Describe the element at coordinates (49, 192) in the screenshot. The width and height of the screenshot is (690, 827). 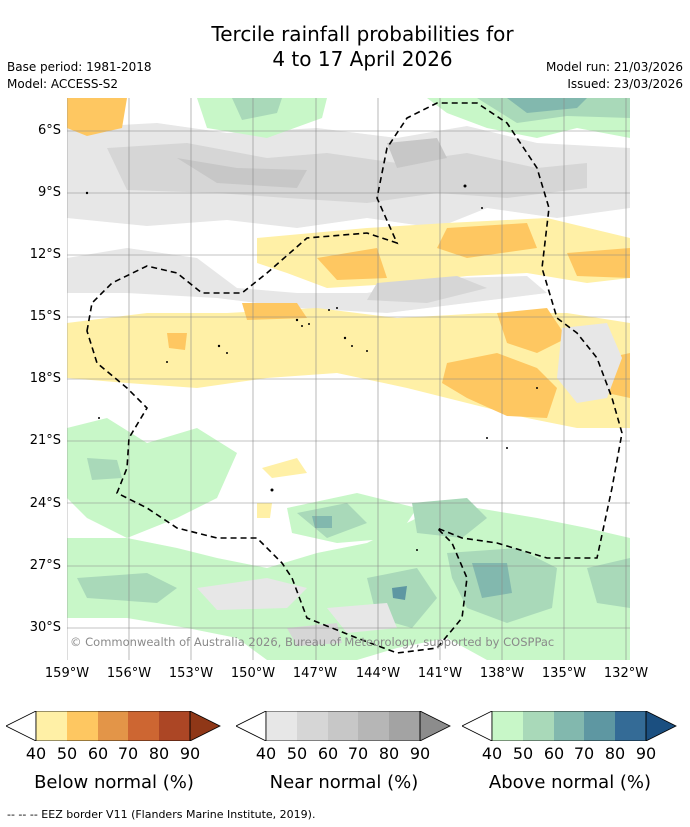
I see `lat-label: 9°S` at that location.